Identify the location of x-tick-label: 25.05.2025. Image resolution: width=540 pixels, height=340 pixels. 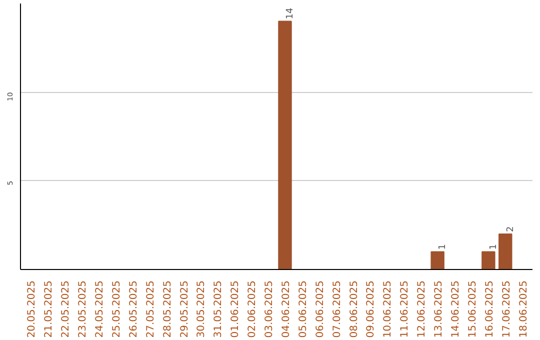
(116, 309).